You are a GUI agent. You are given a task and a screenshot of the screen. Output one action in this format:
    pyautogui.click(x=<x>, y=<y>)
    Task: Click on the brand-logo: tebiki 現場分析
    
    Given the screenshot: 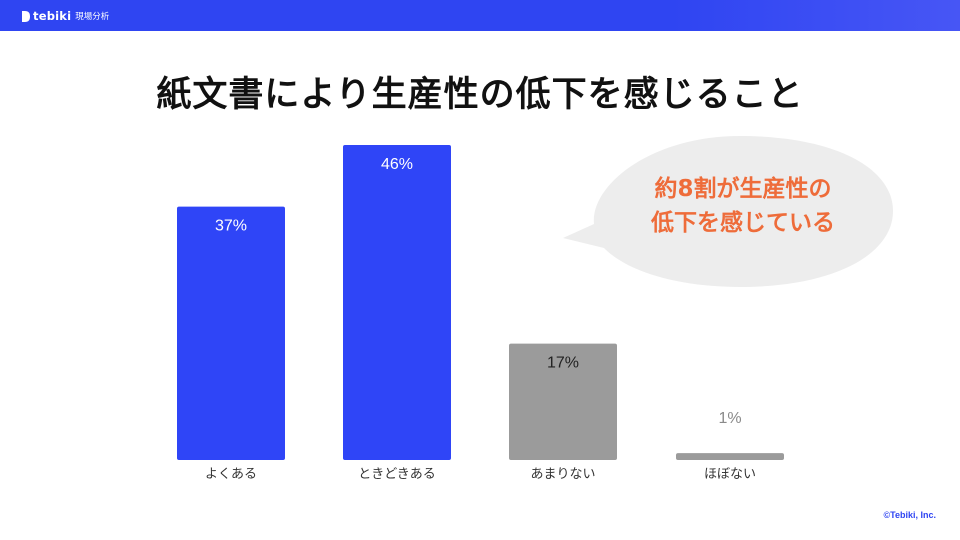 What is the action you would take?
    pyautogui.click(x=65, y=16)
    